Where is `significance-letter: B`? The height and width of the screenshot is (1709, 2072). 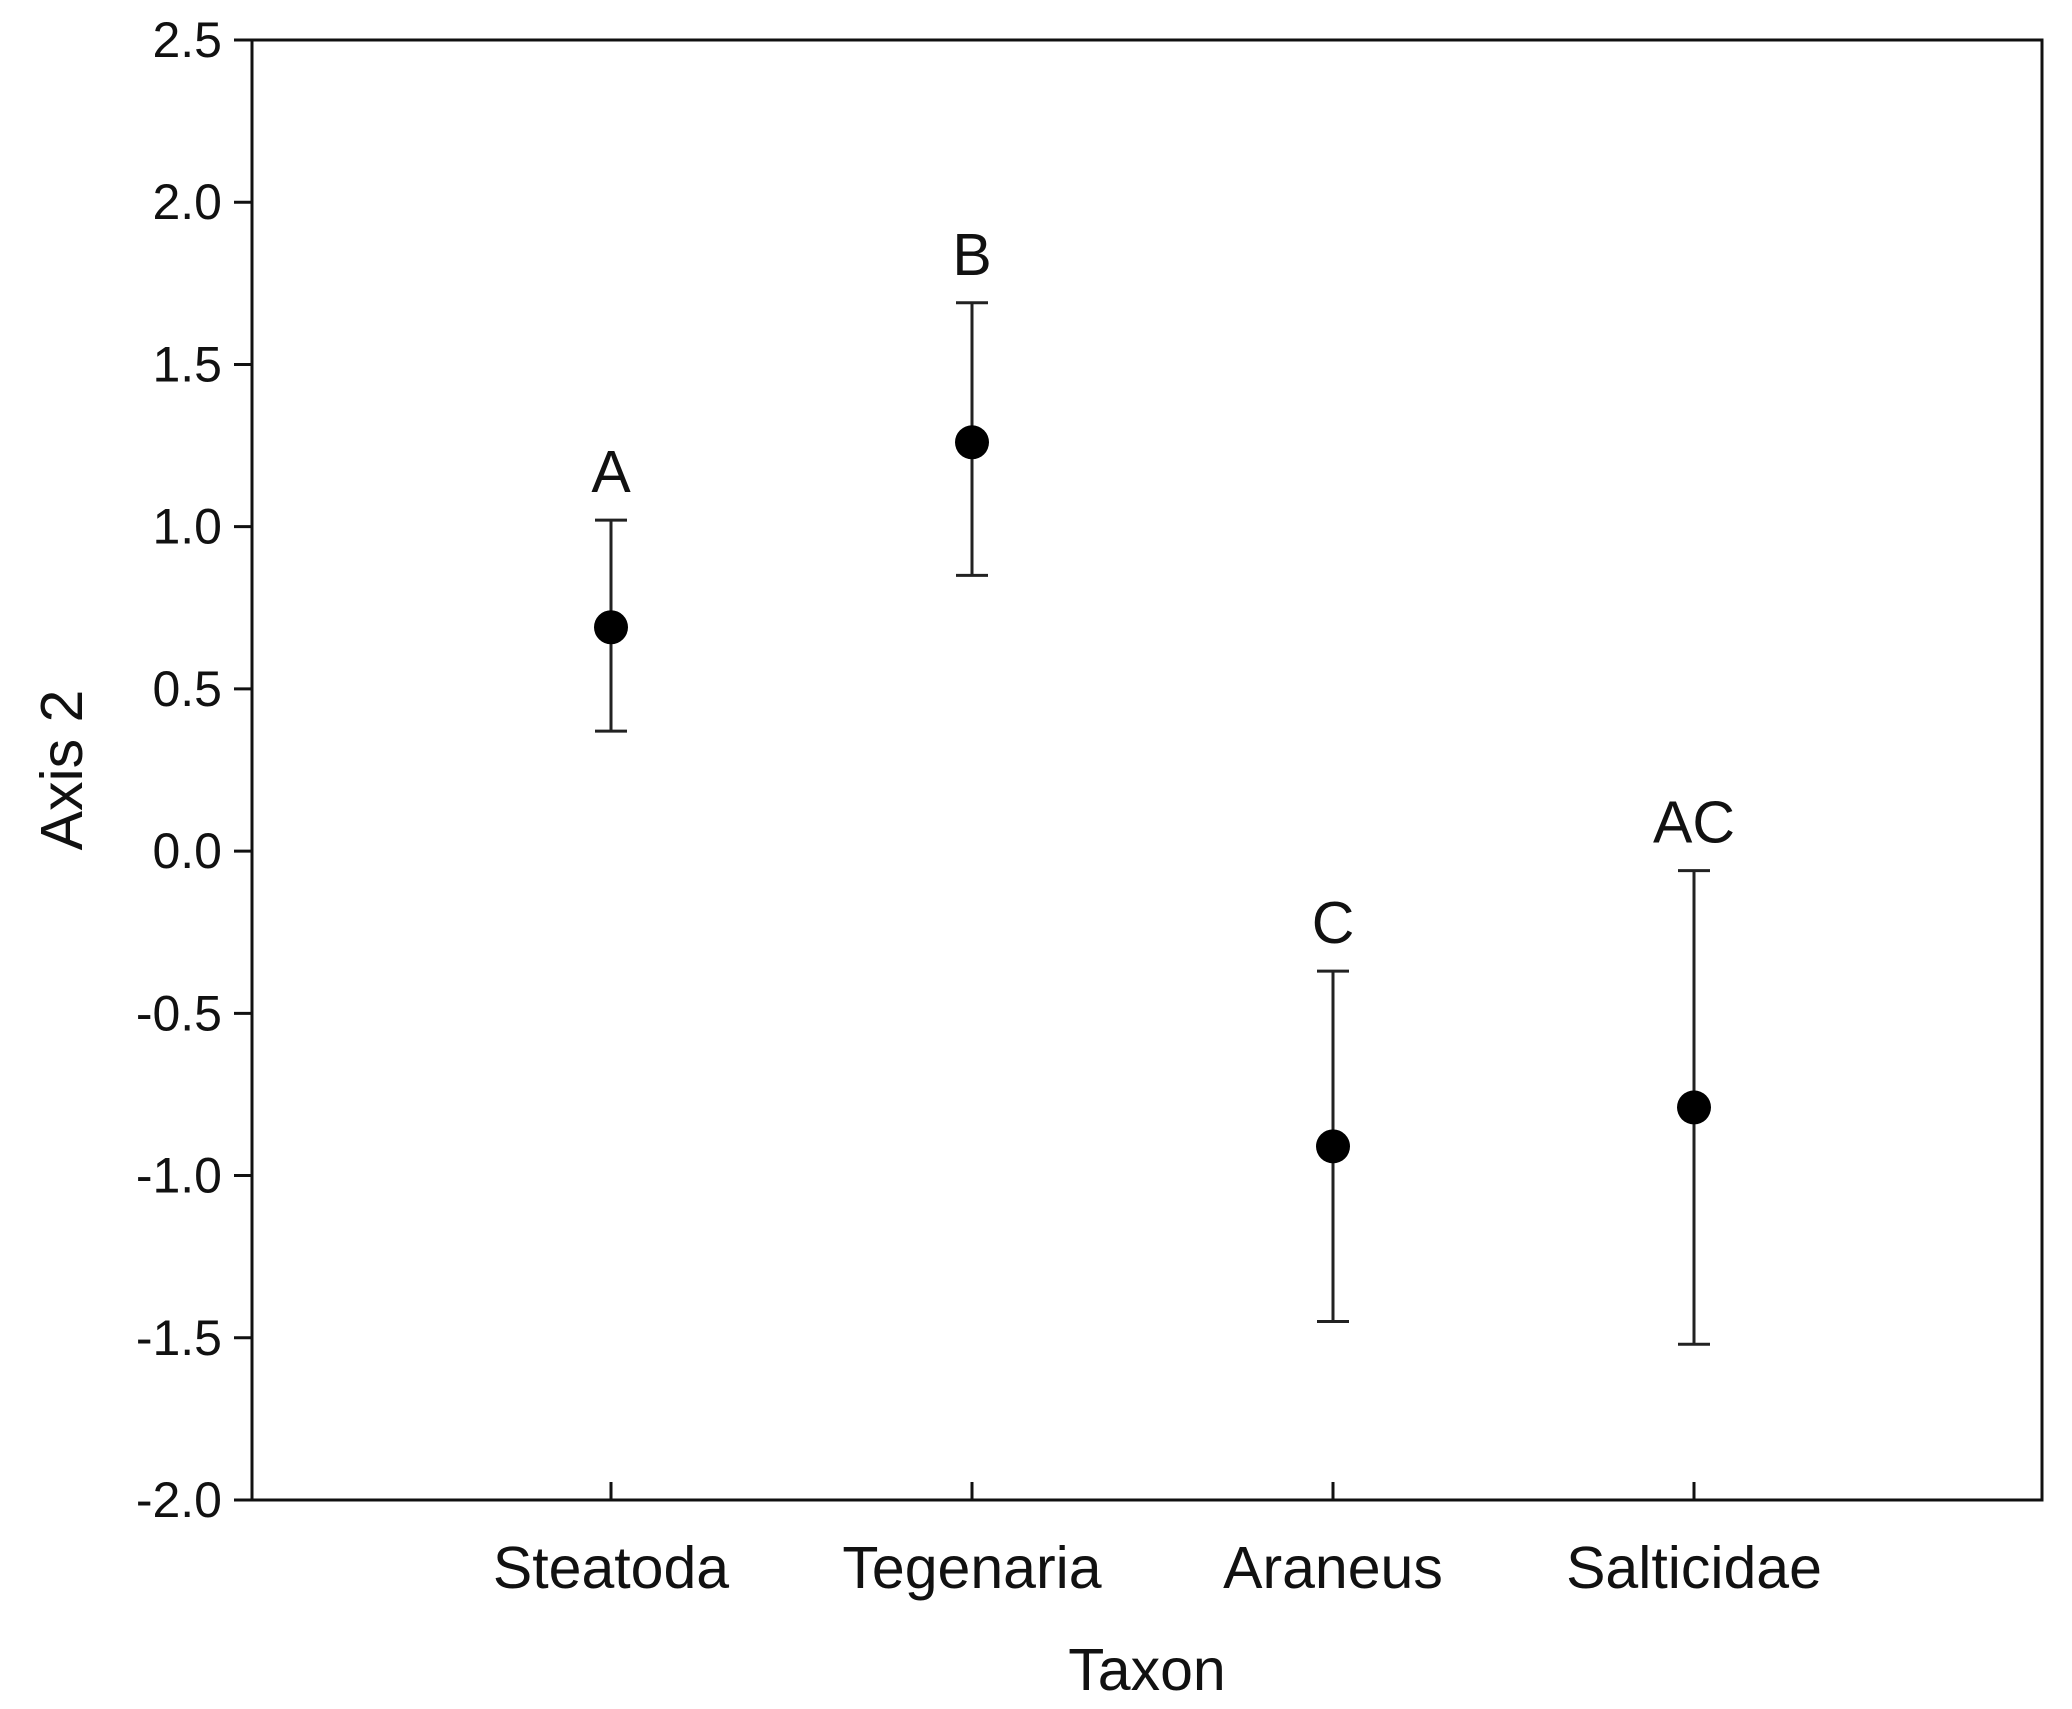
significance-letter: B is located at coordinates (971, 255).